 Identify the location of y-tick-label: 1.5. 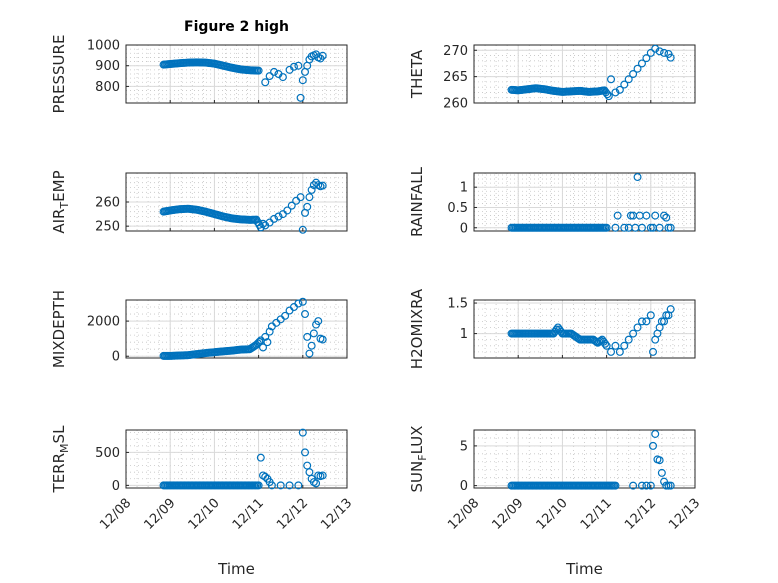
(457, 304).